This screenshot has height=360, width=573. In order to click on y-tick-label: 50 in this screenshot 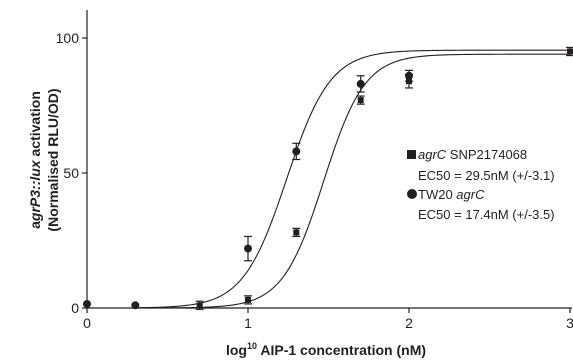, I will do `click(71, 173)`.